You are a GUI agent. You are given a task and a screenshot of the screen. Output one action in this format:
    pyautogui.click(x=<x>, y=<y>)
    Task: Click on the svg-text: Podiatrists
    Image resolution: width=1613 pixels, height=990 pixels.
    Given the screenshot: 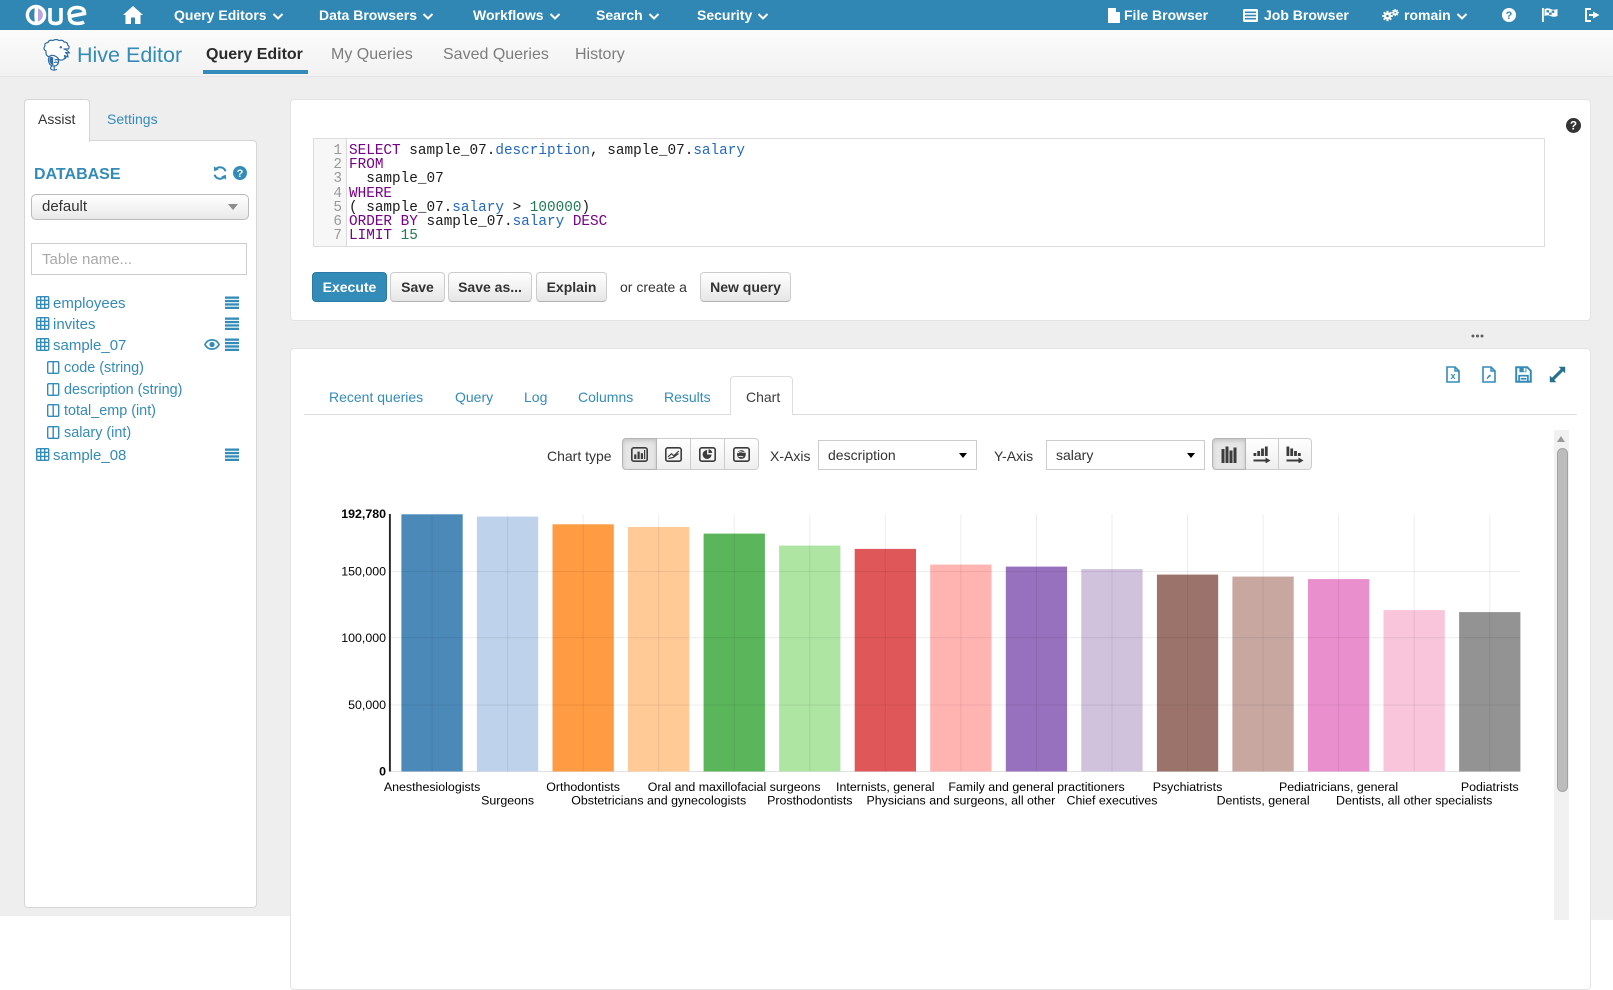 What is the action you would take?
    pyautogui.click(x=1490, y=787)
    